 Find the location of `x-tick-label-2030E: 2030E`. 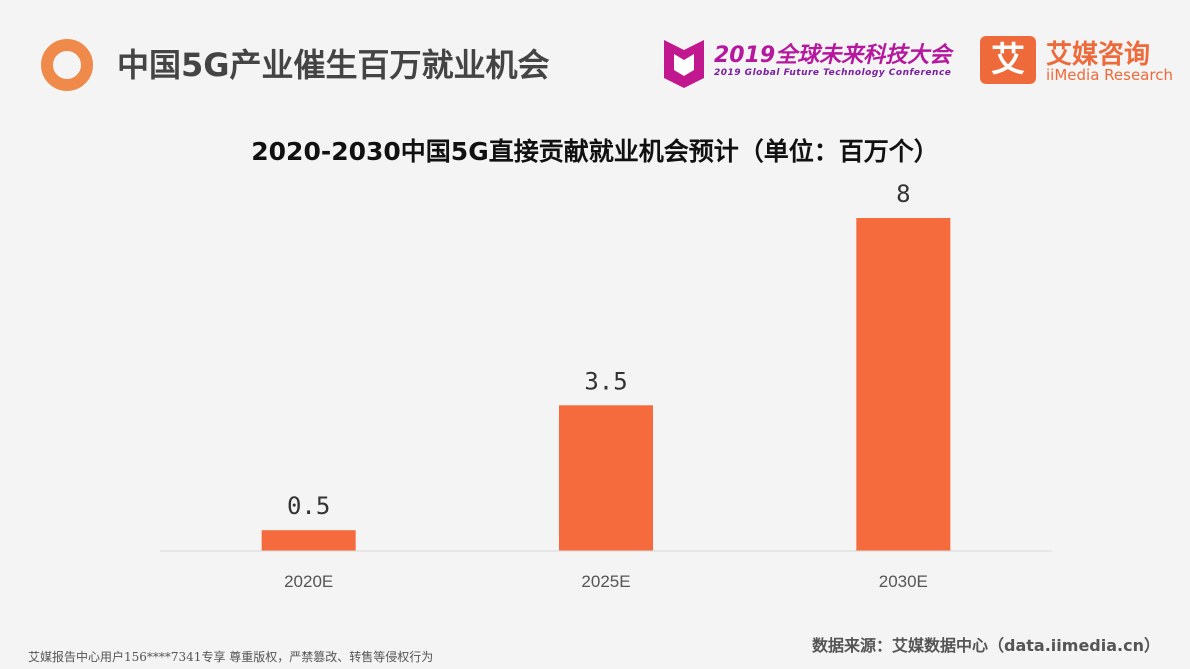

x-tick-label-2030E: 2030E is located at coordinates (903, 581).